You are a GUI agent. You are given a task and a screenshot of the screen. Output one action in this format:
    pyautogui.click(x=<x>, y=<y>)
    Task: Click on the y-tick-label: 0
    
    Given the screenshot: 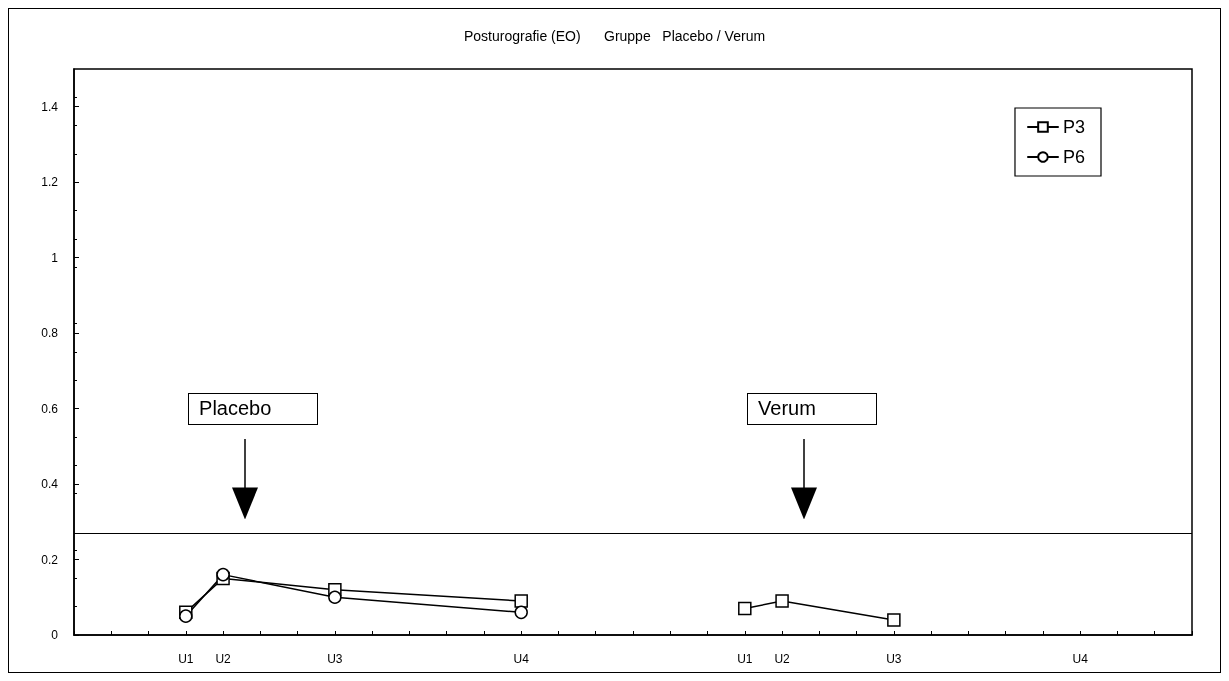 What is the action you would take?
    pyautogui.click(x=55, y=635)
    